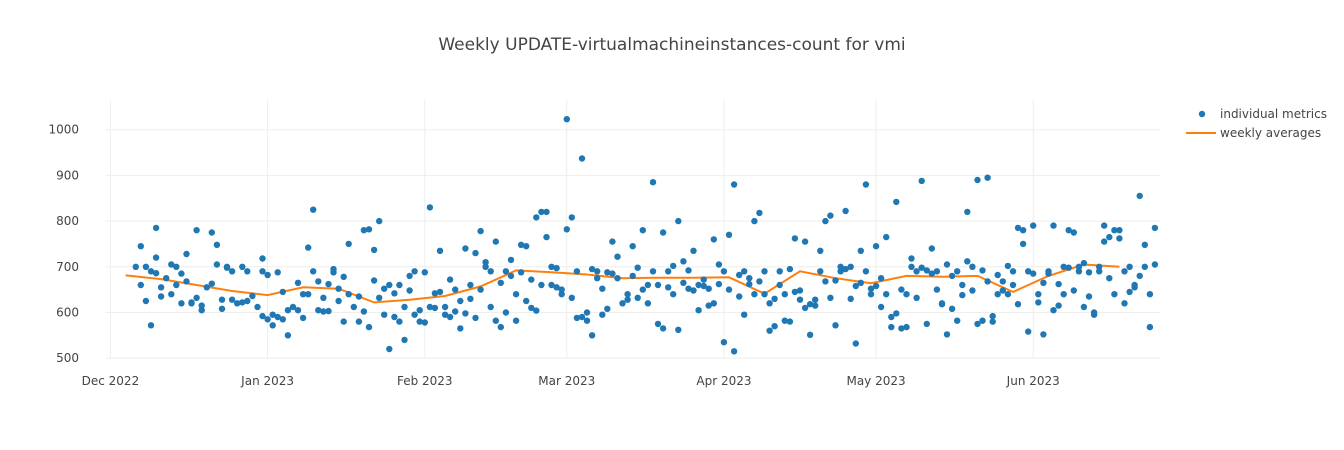 The image size is (1344, 450). Describe the element at coordinates (1270, 133) in the screenshot. I see `legend-label-weekly-averages: weekly averages` at that location.